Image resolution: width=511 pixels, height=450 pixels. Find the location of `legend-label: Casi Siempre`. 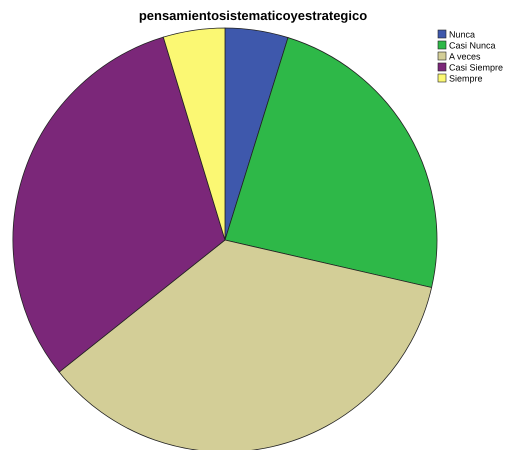

legend-label: Casi Siempre is located at coordinates (476, 67).